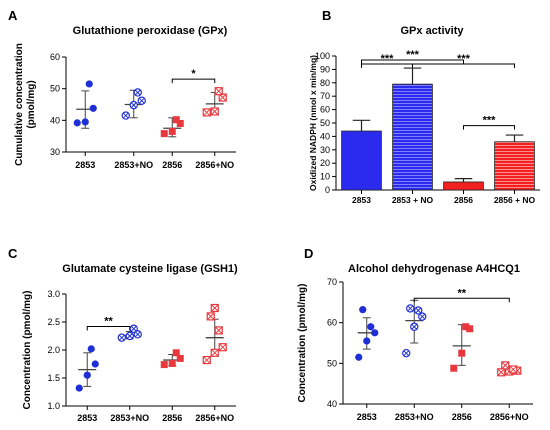 The width and height of the screenshot is (550, 430). What do you see at coordinates (434, 269) in the screenshot?
I see `chart-title: Alcohol dehydrogenase A4HCQ1` at bounding box center [434, 269].